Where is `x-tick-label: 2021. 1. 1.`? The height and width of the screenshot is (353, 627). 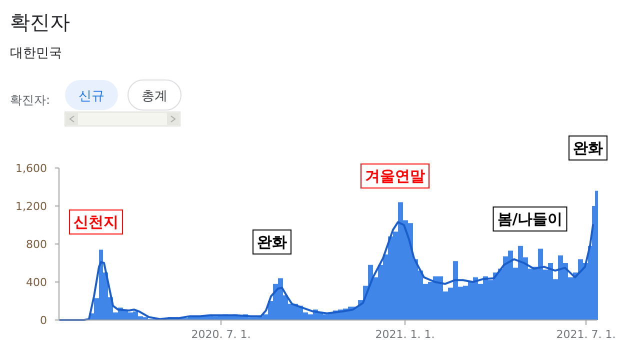 x-tick-label: 2021. 1. 1. is located at coordinates (405, 334).